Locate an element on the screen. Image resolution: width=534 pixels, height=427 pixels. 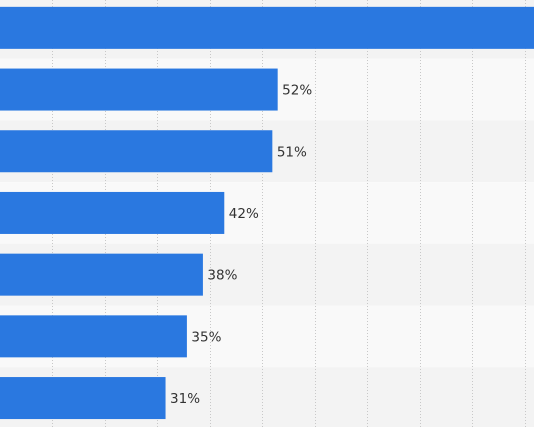
data-label: 31% is located at coordinates (185, 399).